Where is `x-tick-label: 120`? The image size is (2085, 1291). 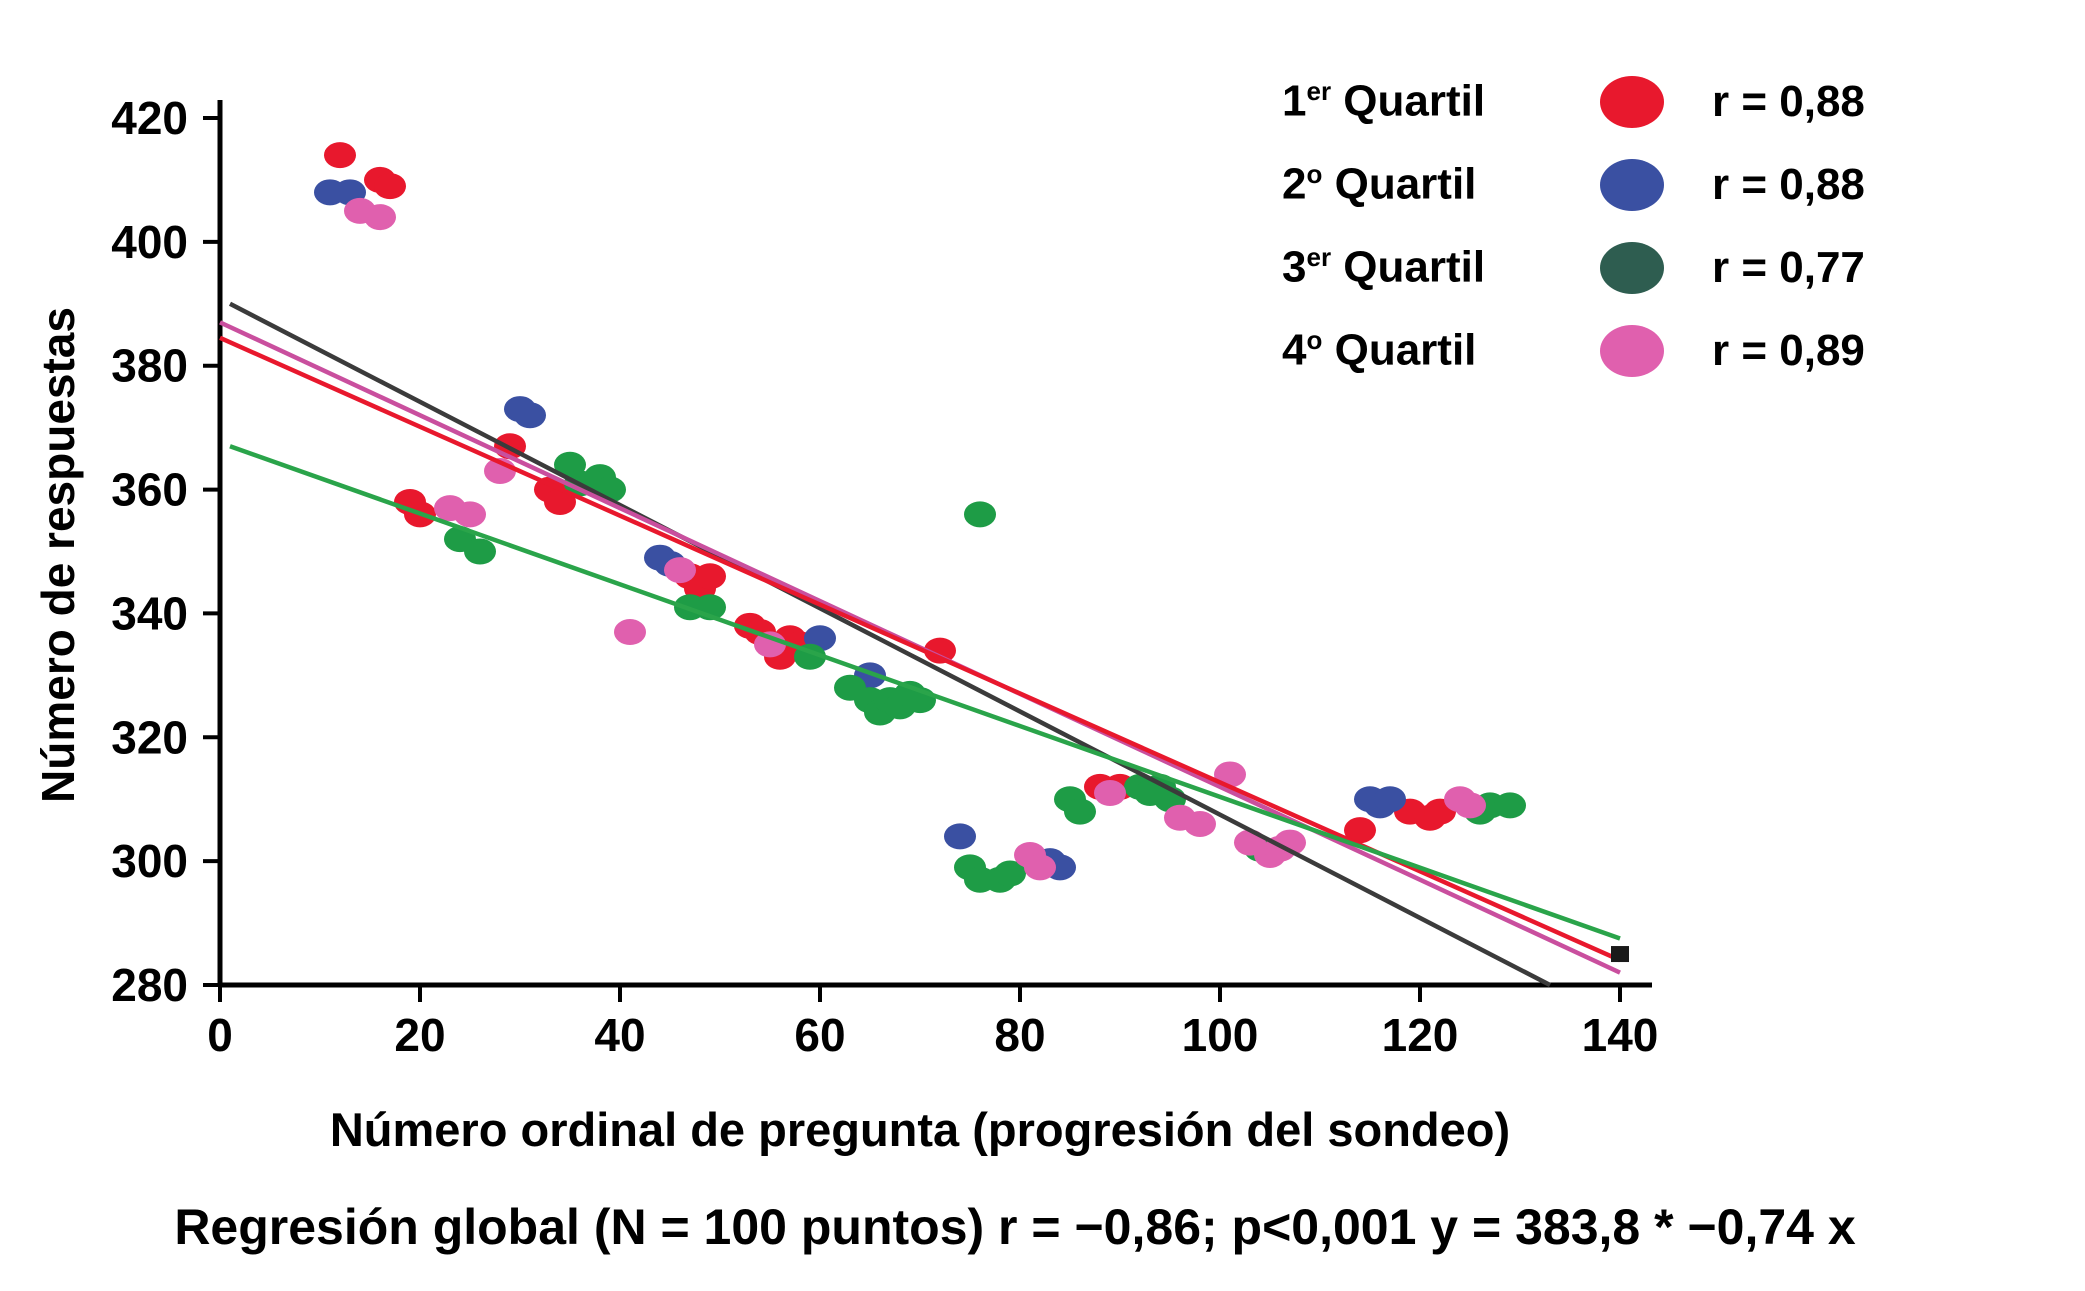 x-tick-label: 120 is located at coordinates (1420, 1035).